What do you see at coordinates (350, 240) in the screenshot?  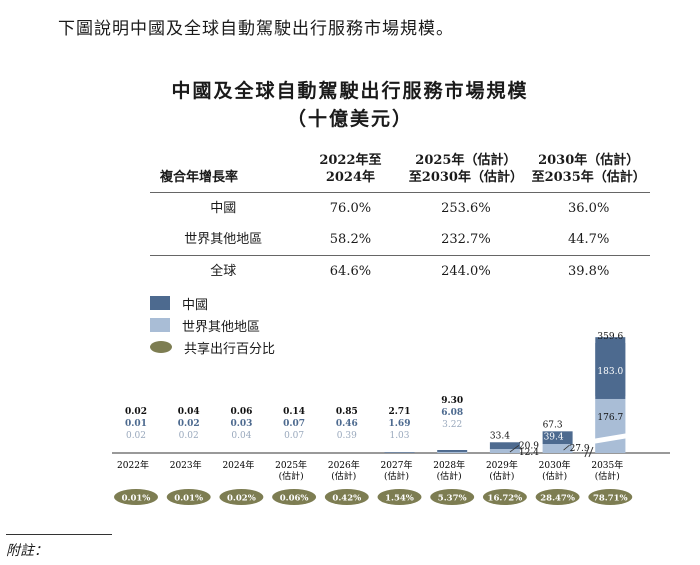 I see `cagr-cell: 58.2%` at bounding box center [350, 240].